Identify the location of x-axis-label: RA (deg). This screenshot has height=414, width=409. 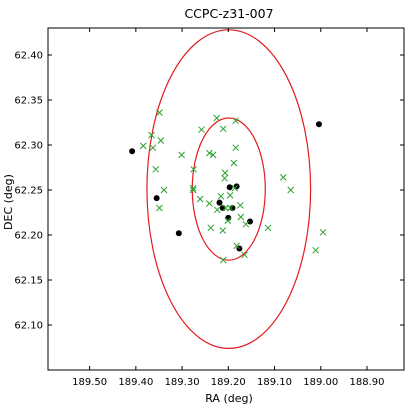
(229, 398).